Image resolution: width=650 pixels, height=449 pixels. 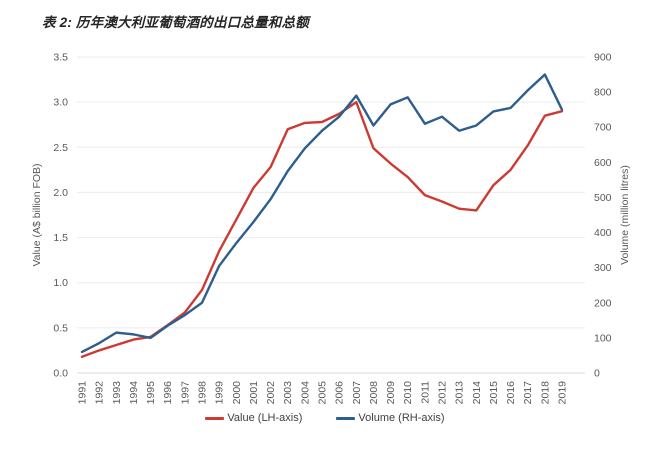 What do you see at coordinates (346, 418) in the screenshot?
I see `volume-line-swatch` at bounding box center [346, 418].